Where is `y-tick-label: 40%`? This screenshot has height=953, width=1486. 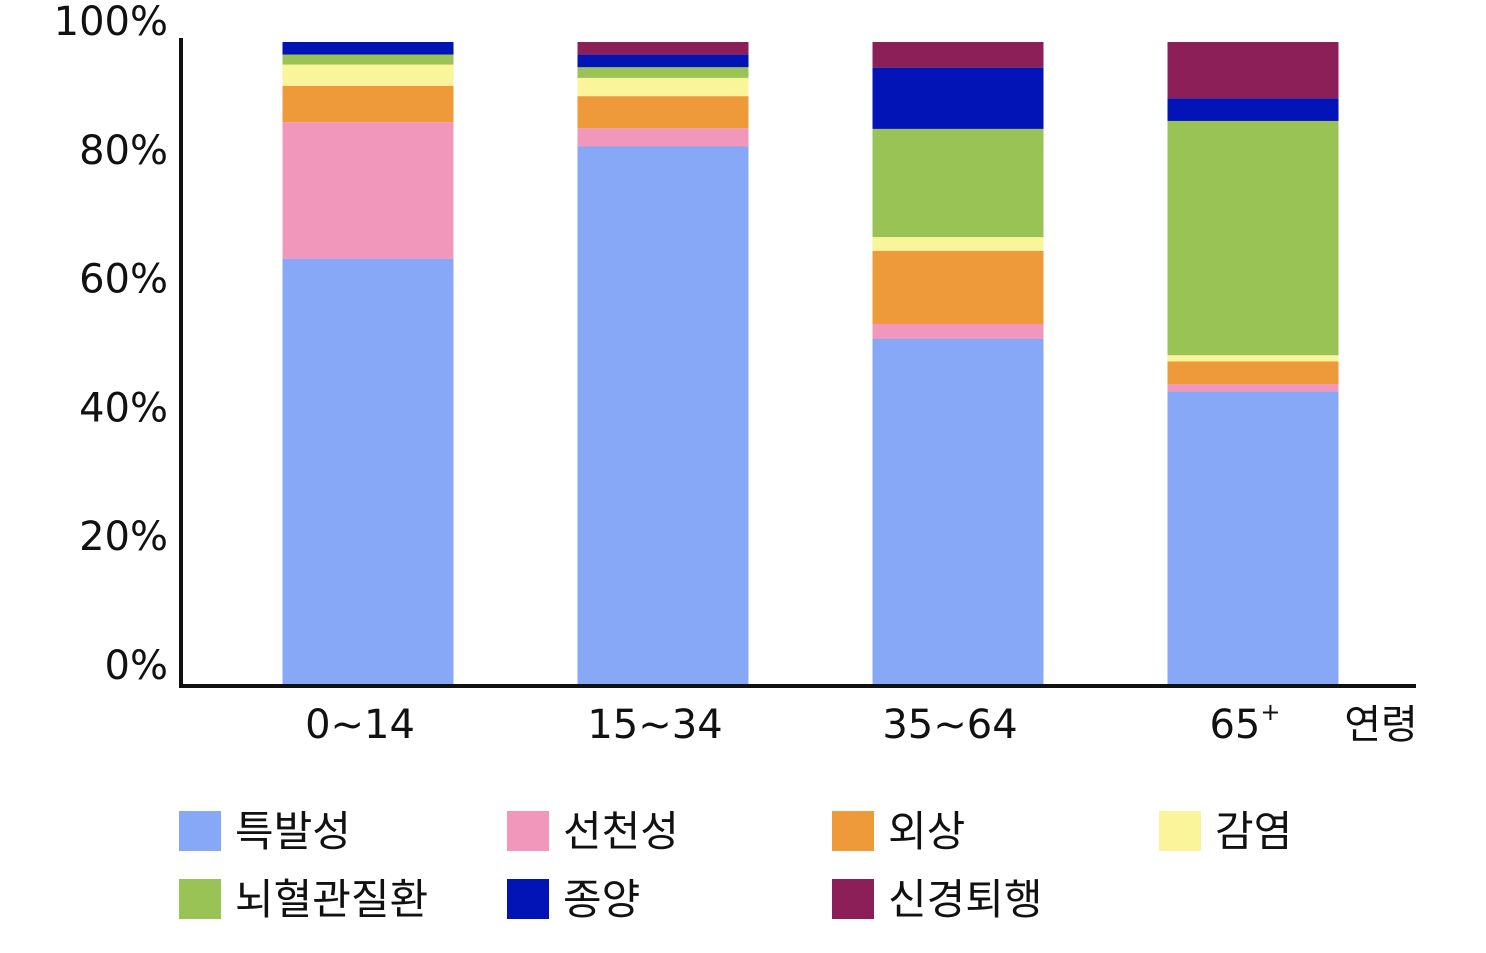 y-tick-label: 40% is located at coordinates (123, 408).